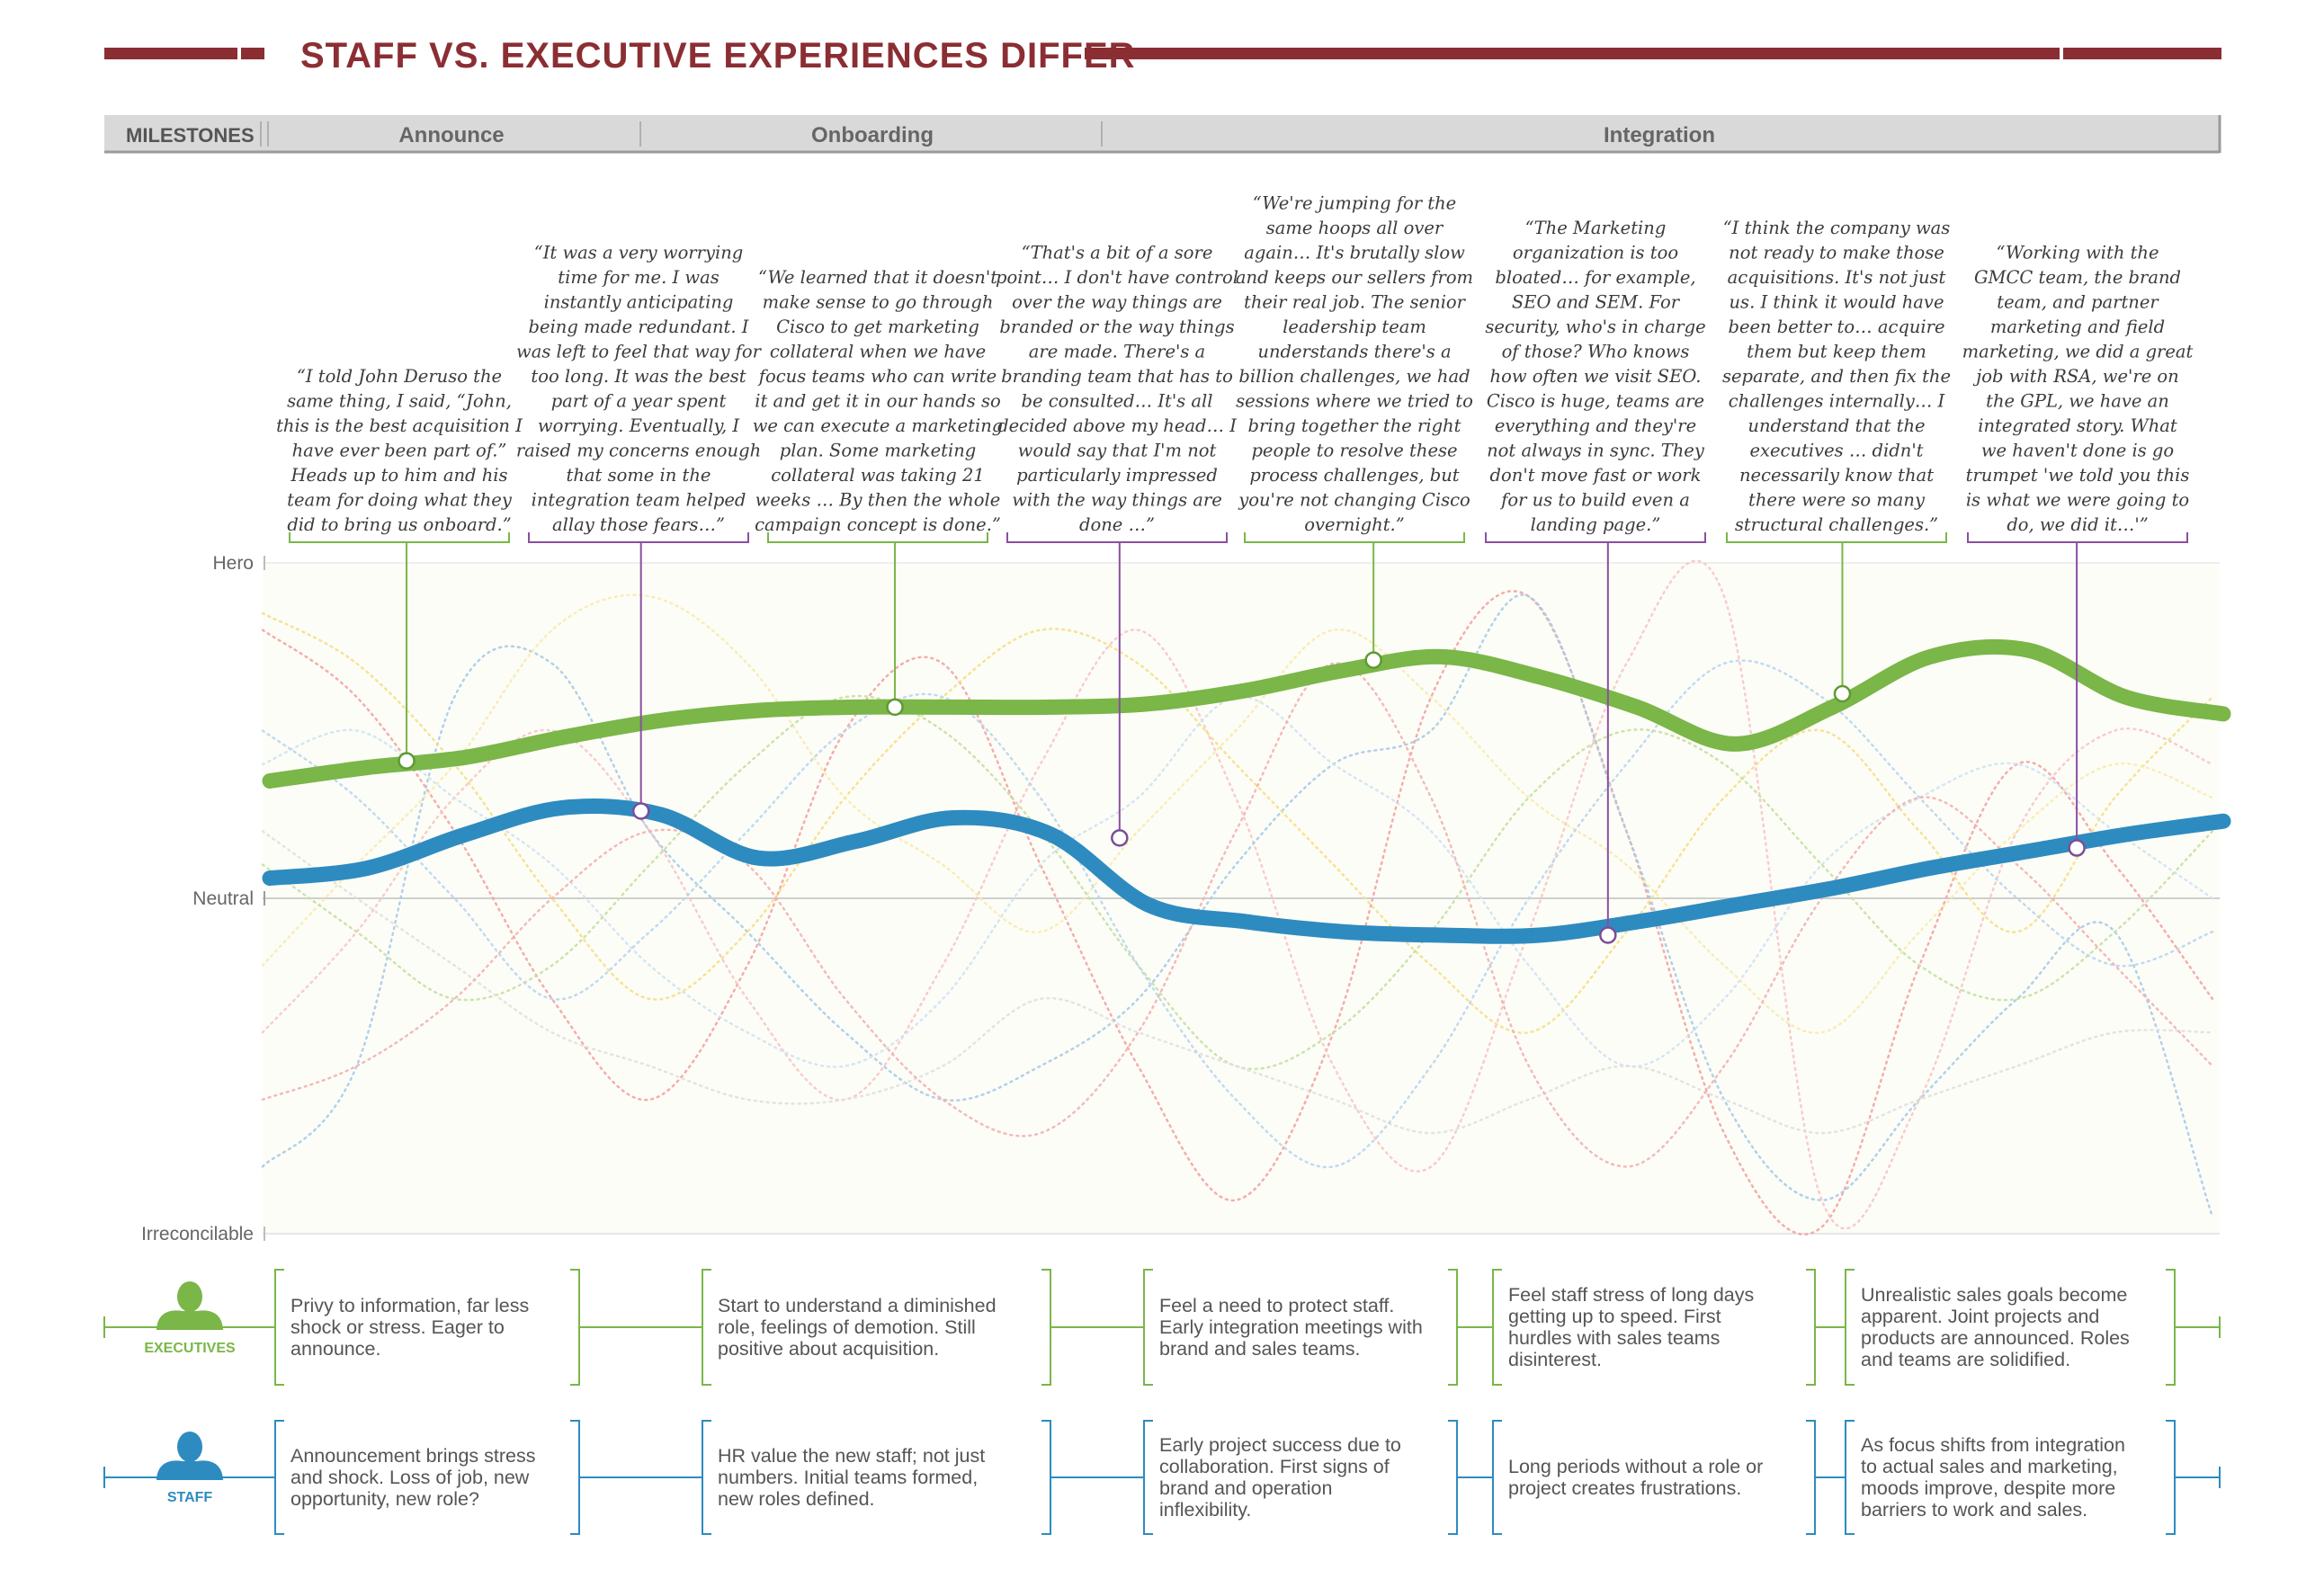 This screenshot has height=1570, width=2324. Describe the element at coordinates (1117, 352) in the screenshot. I see `quote-line: are made. There's a` at that location.